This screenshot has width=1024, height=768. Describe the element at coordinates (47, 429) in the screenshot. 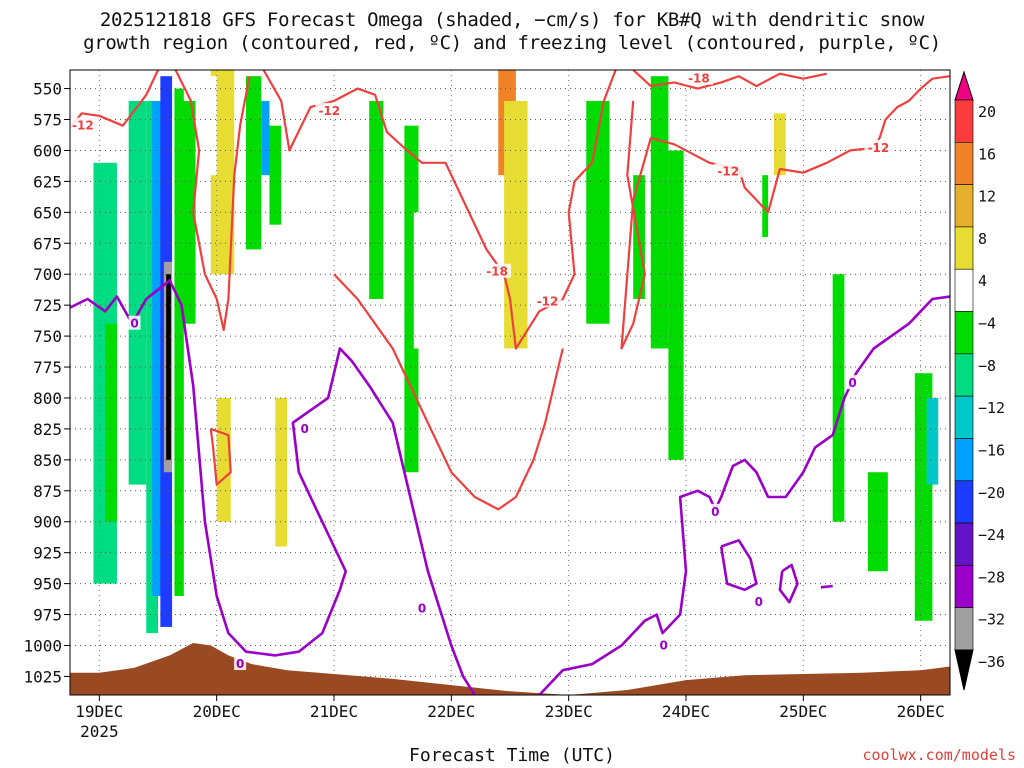

I see `y-tick-label-825: 825` at that location.